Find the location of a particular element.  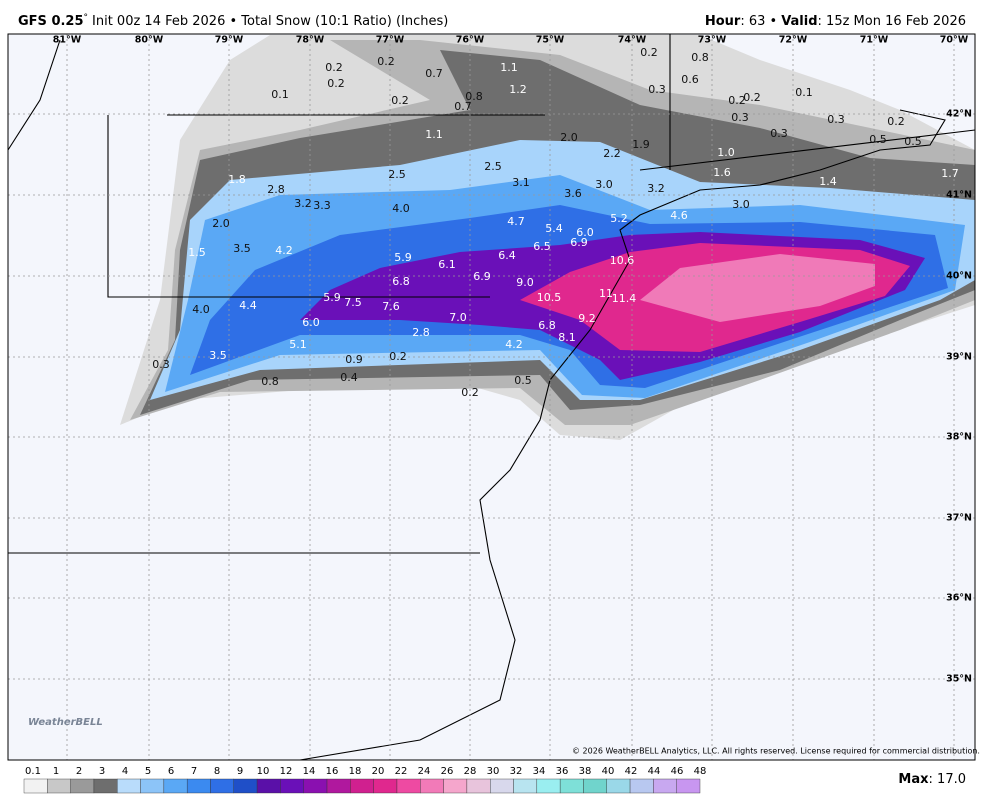

colorbar-label: 22 is located at coordinates (401, 771).